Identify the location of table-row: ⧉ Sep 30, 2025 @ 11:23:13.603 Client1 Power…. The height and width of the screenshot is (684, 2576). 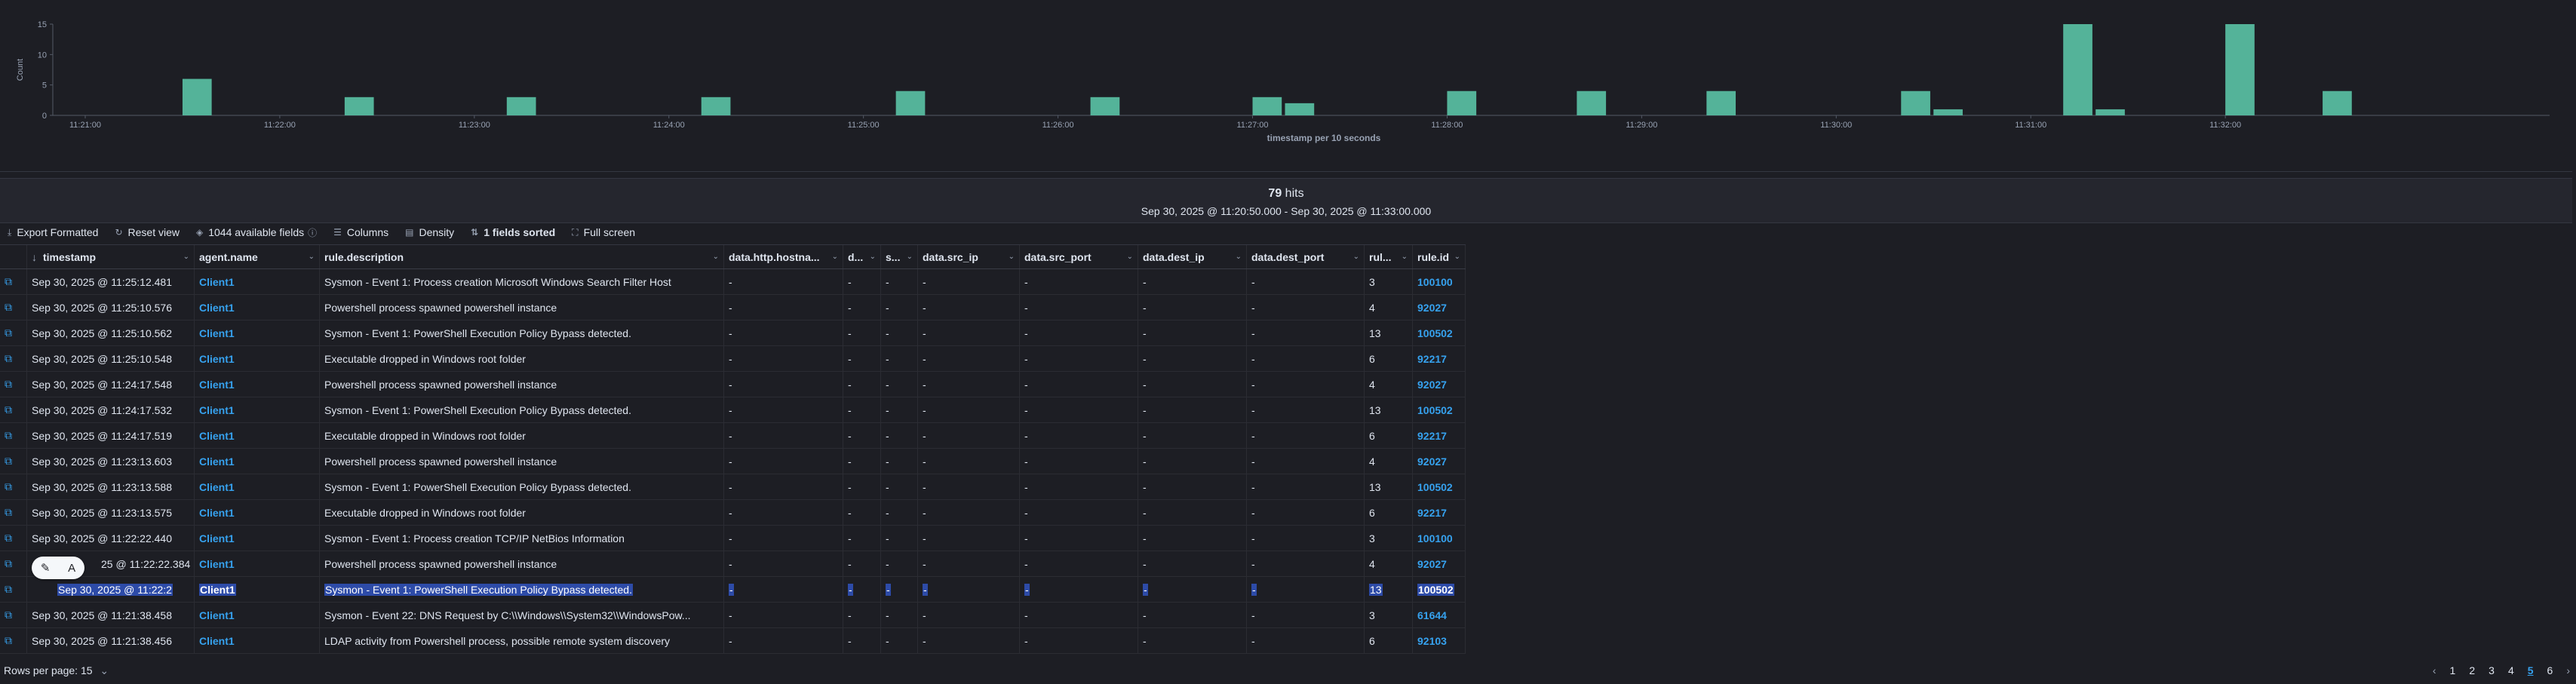
(733, 461).